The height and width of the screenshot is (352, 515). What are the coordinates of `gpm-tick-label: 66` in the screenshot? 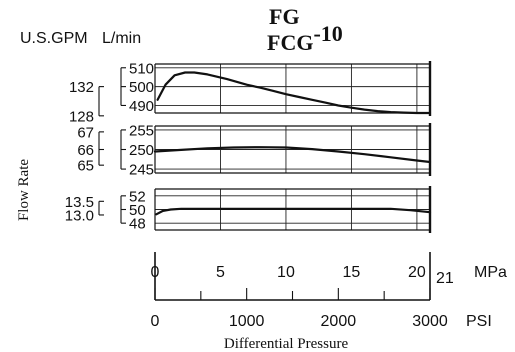 It's located at (85, 150).